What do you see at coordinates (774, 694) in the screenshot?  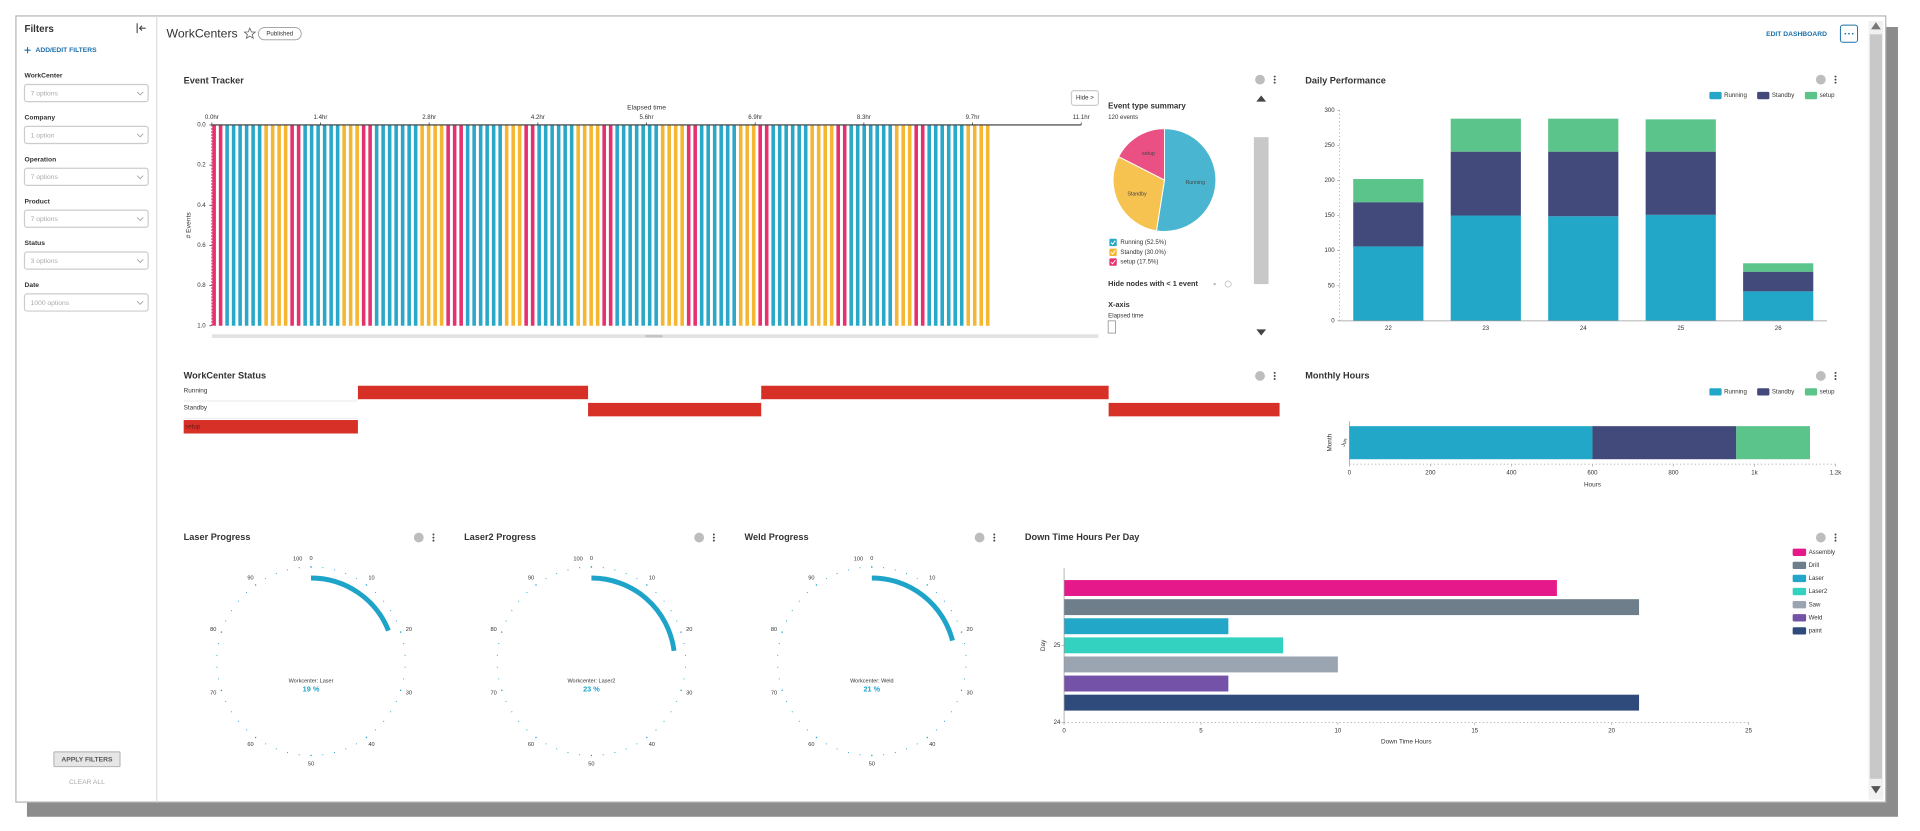 I see `gauge-tick-label: 70` at bounding box center [774, 694].